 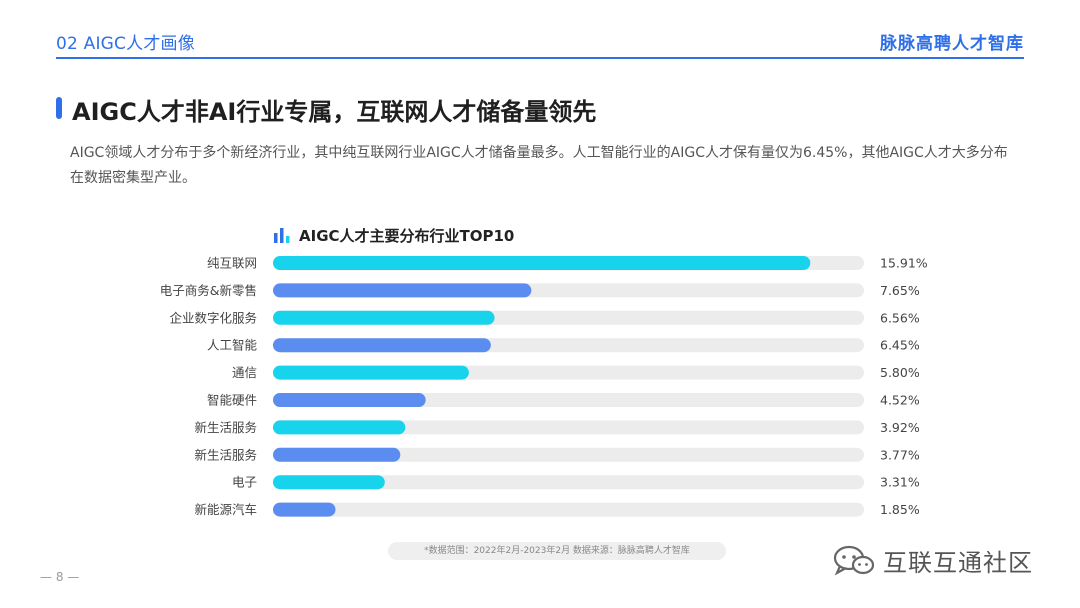 I want to click on value-label: 6.45%, so click(x=900, y=345).